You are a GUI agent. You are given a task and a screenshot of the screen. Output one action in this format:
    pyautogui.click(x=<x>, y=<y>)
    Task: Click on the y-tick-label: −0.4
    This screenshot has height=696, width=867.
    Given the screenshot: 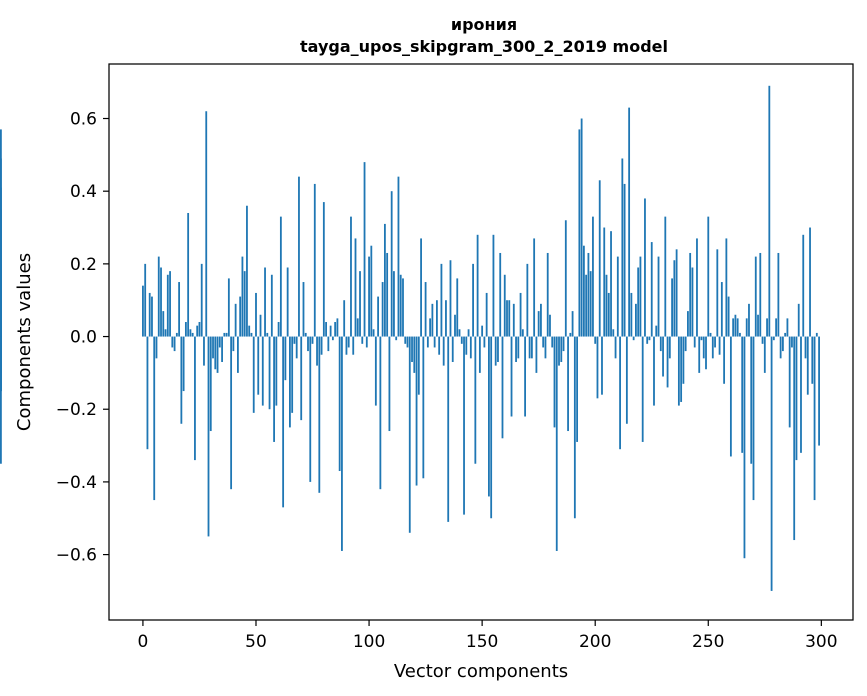 What is the action you would take?
    pyautogui.click(x=76, y=483)
    